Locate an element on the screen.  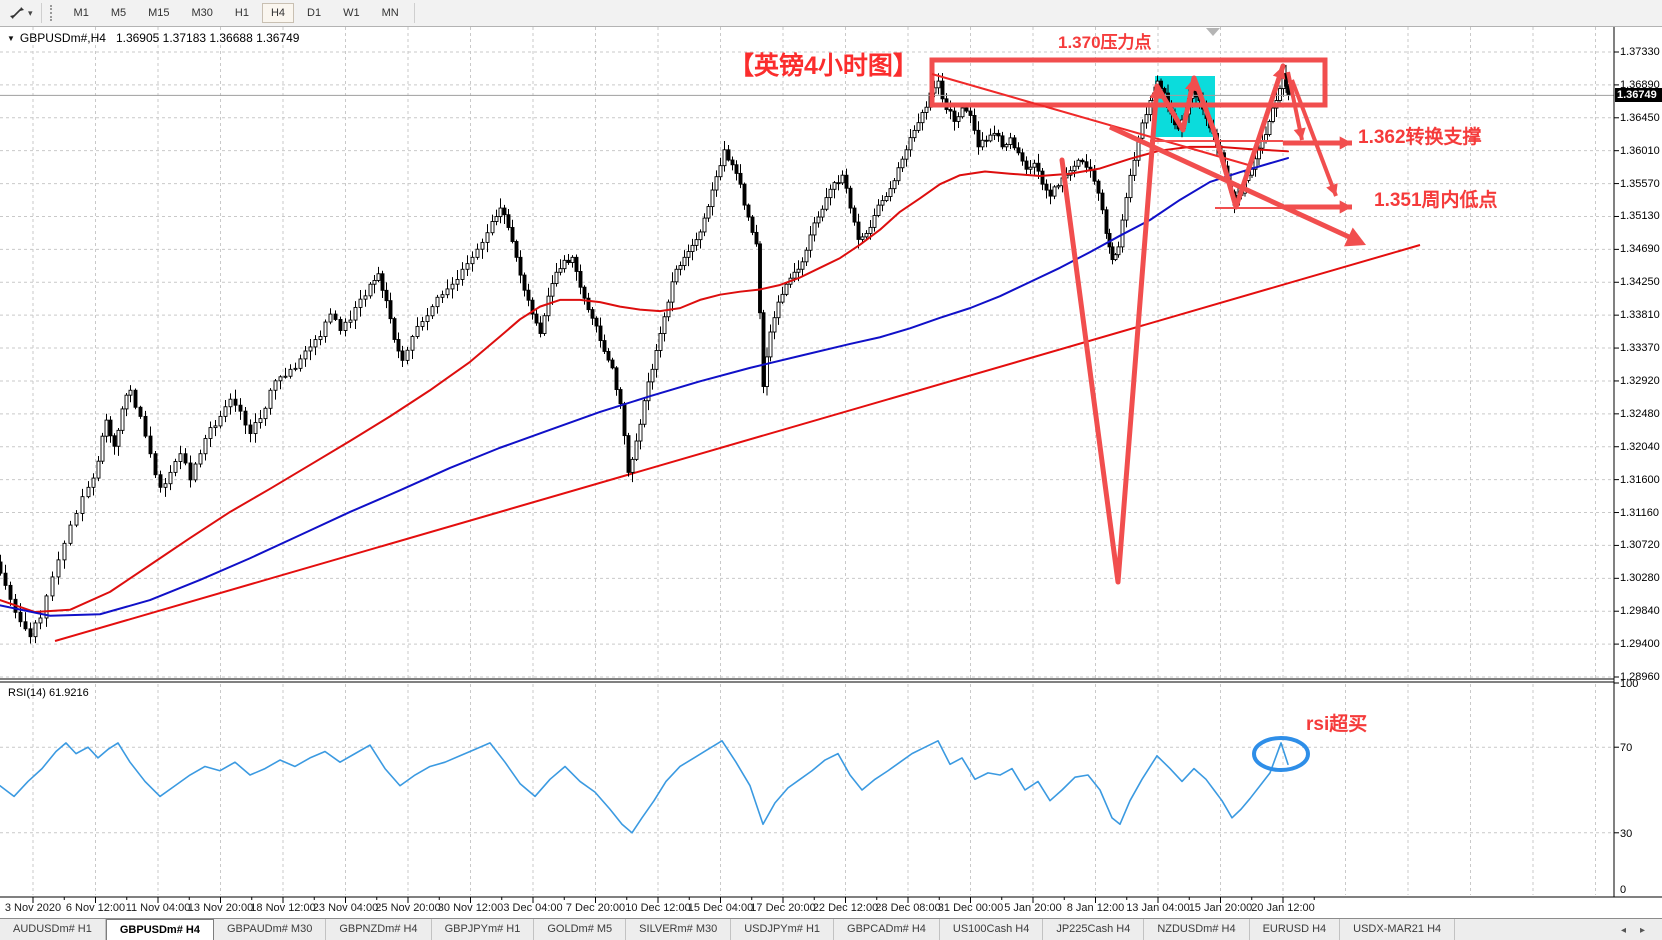
rsi-tick-label: 70 is located at coordinates (1626, 748).